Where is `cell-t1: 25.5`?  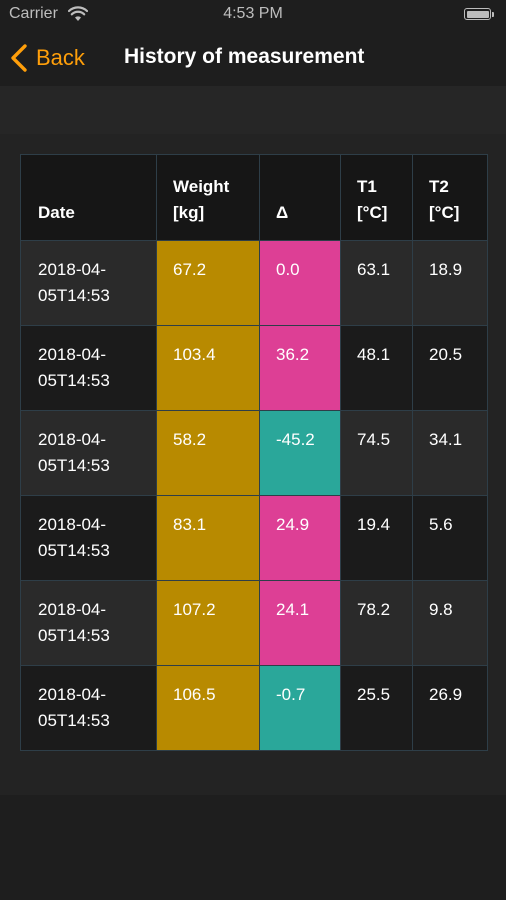
cell-t1: 25.5 is located at coordinates (376, 708).